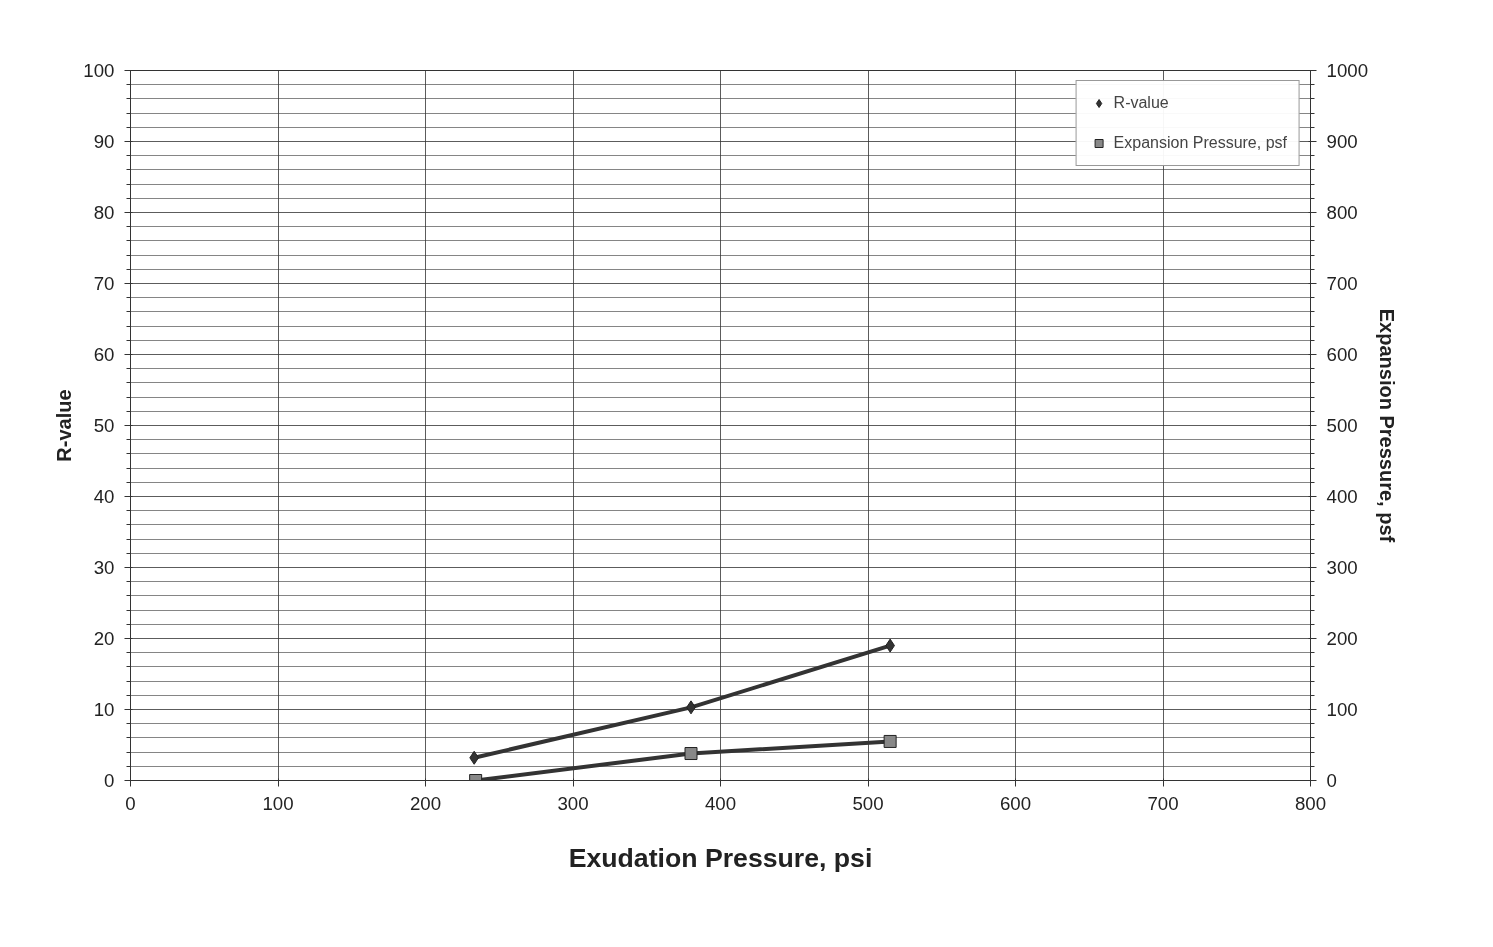  I want to click on legend-label: Expansion Pressure, psf, so click(1200, 143).